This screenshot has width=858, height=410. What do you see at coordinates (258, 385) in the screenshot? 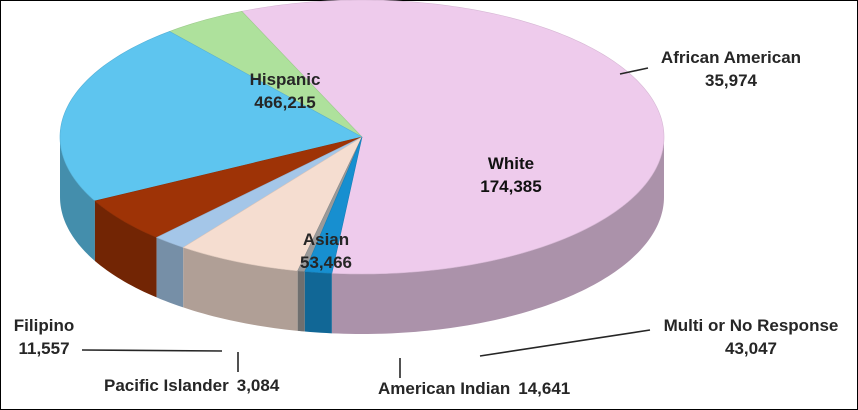
I see `slice-value-pacific-islander: 3,084` at bounding box center [258, 385].